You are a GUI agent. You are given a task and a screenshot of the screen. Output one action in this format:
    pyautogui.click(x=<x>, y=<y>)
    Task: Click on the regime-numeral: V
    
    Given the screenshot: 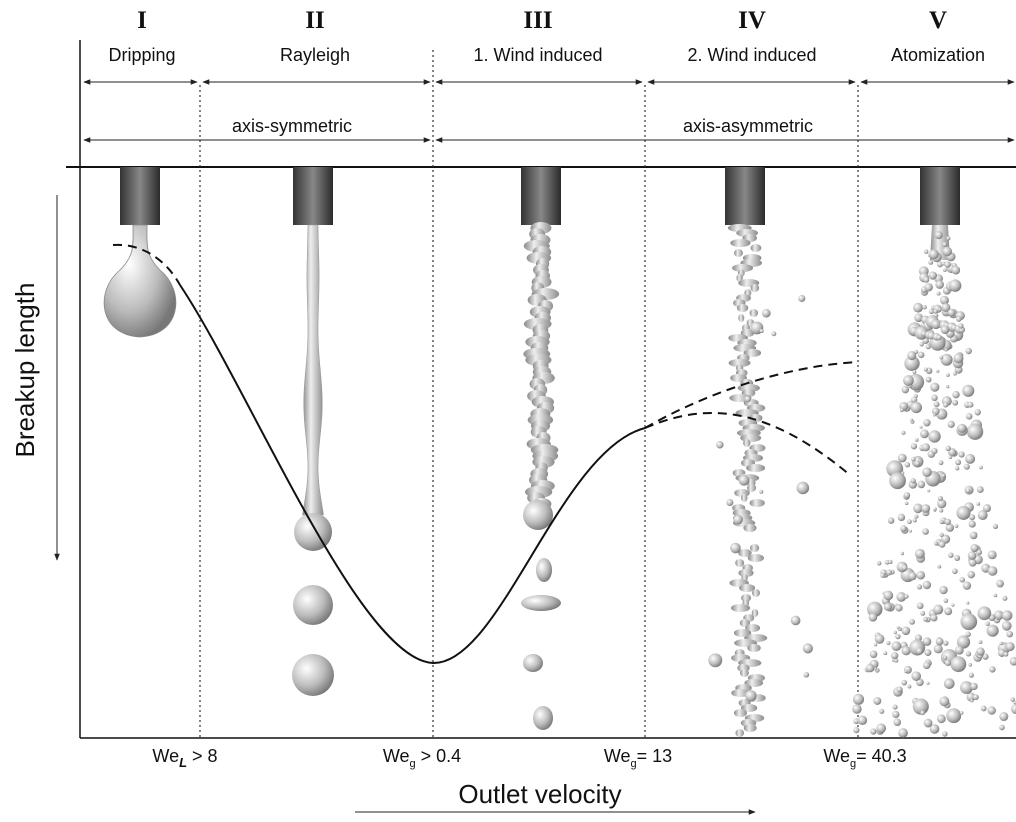 What is the action you would take?
    pyautogui.click(x=938, y=20)
    